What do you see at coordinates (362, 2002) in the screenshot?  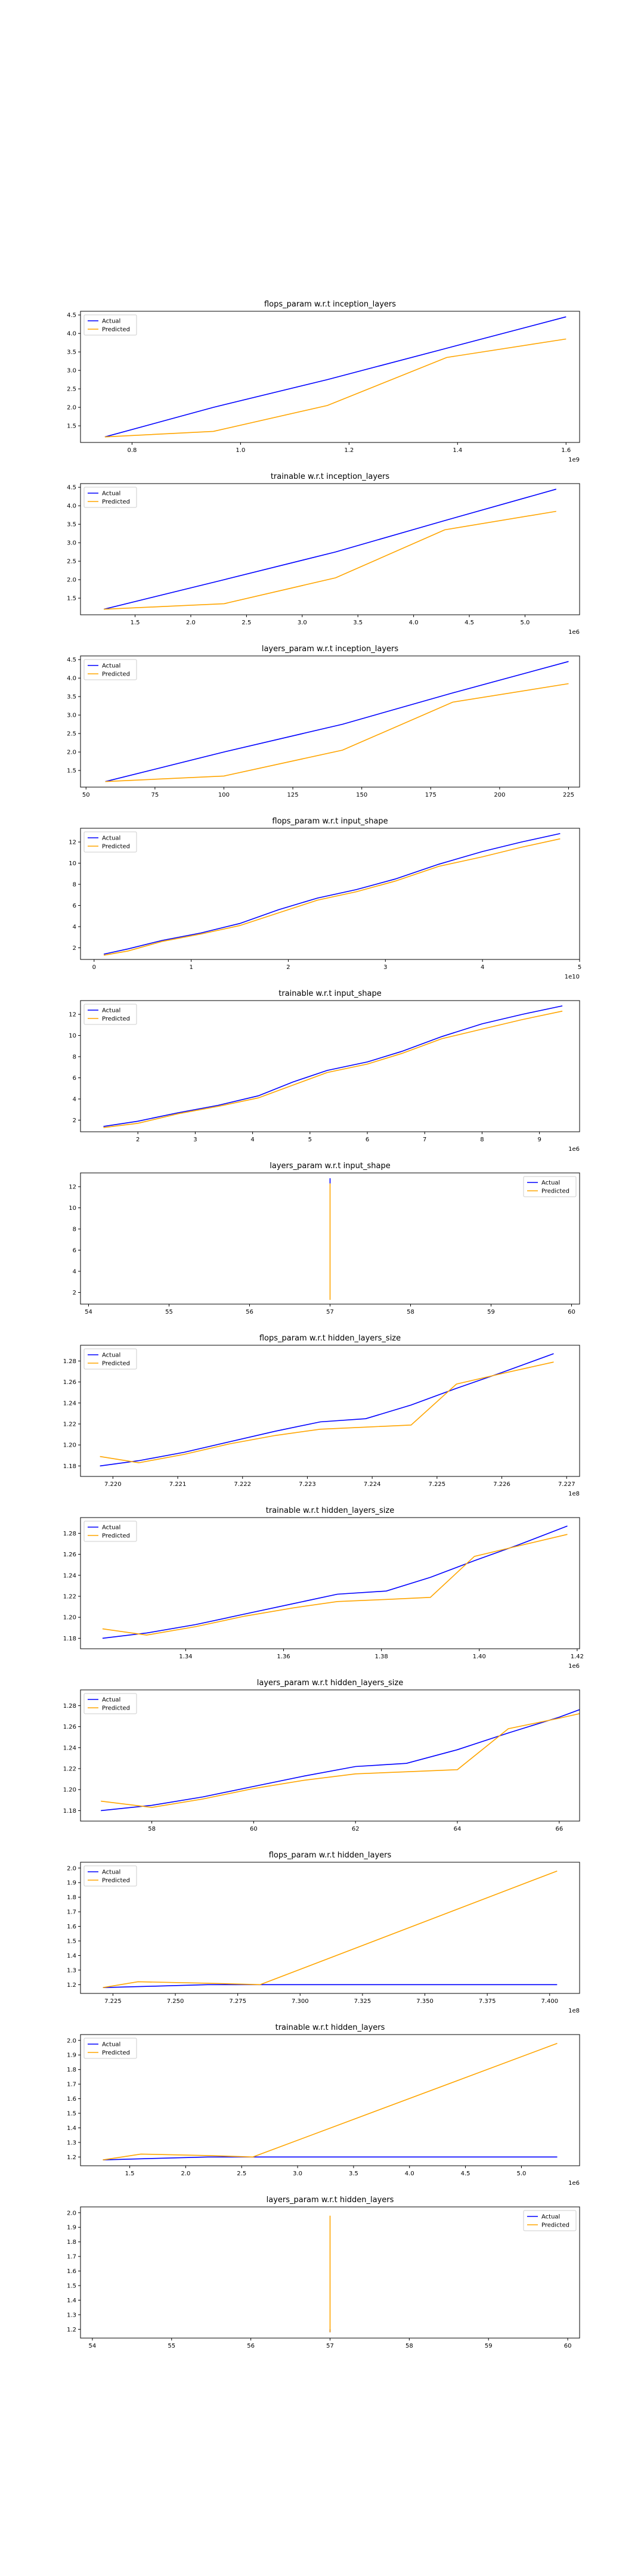 I see `x-tick-label: 7.325` at bounding box center [362, 2002].